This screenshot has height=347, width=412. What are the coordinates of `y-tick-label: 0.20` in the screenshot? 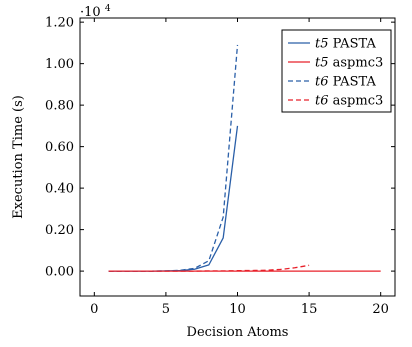 It's located at (59, 230).